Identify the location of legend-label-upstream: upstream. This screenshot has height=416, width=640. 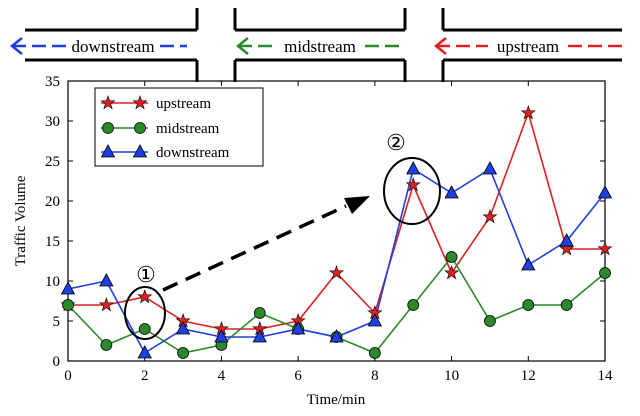
(183, 104).